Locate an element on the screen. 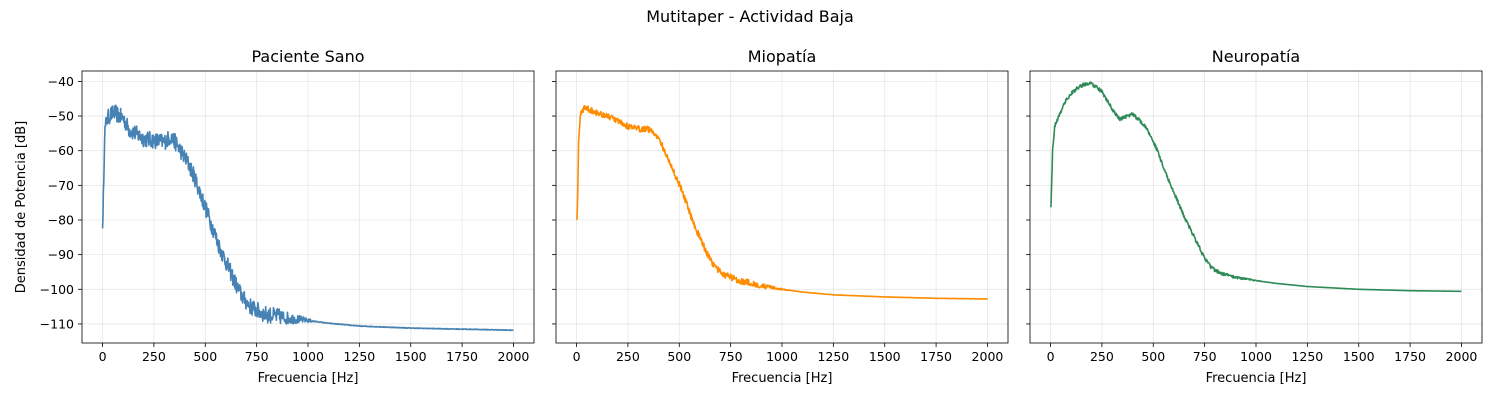 Image resolution: width=1500 pixels, height=400 pixels. y-tick-label: −90 is located at coordinates (61, 254).